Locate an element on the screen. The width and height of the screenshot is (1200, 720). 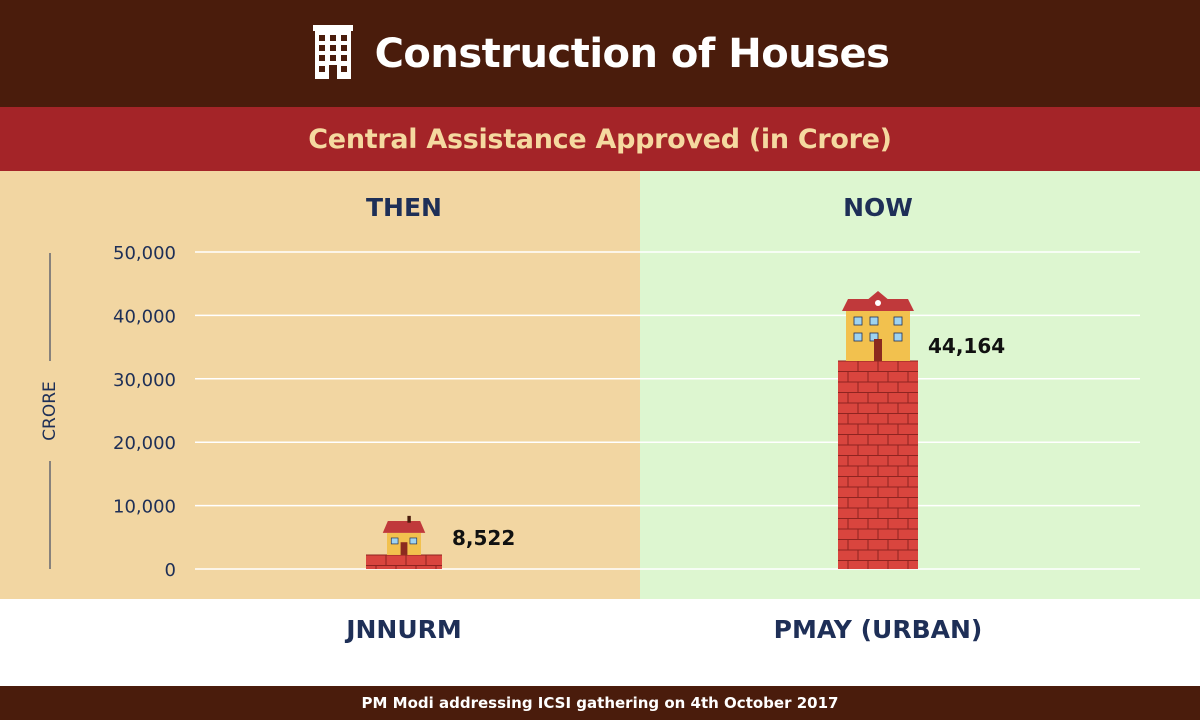
building-icon is located at coordinates (333, 53).